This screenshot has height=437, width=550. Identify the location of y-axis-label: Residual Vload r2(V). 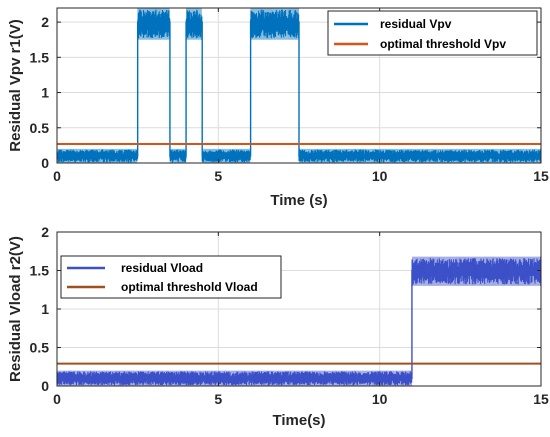
(15, 309).